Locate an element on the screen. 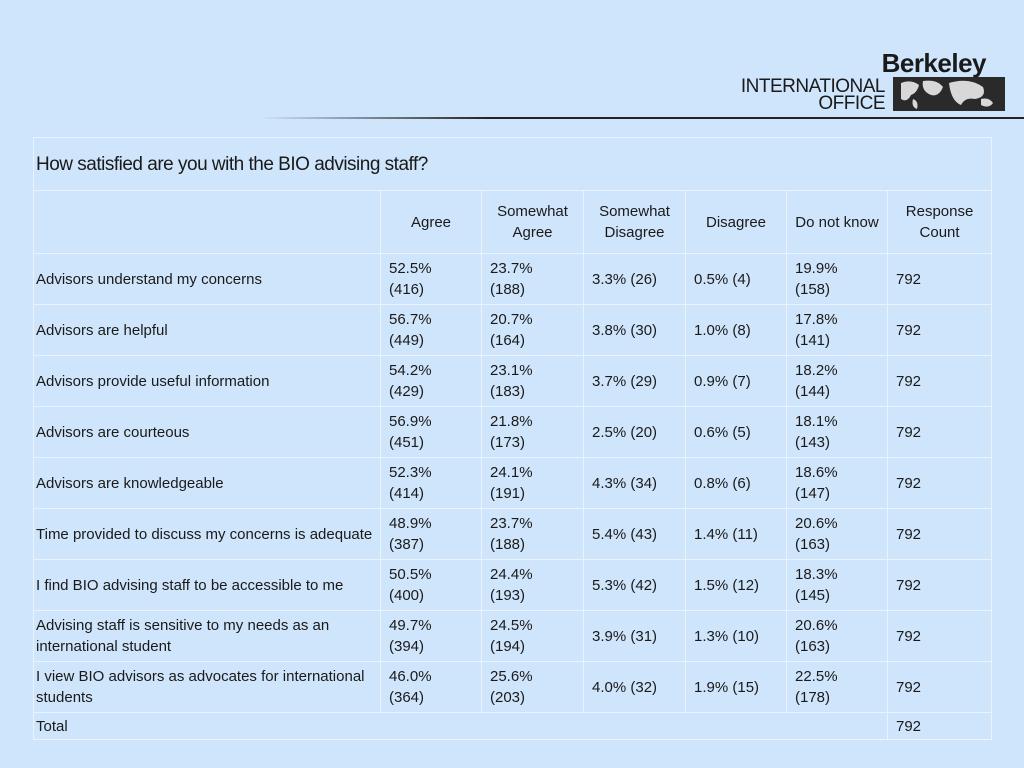  value-cell: 3.3% (26) is located at coordinates (634, 279).